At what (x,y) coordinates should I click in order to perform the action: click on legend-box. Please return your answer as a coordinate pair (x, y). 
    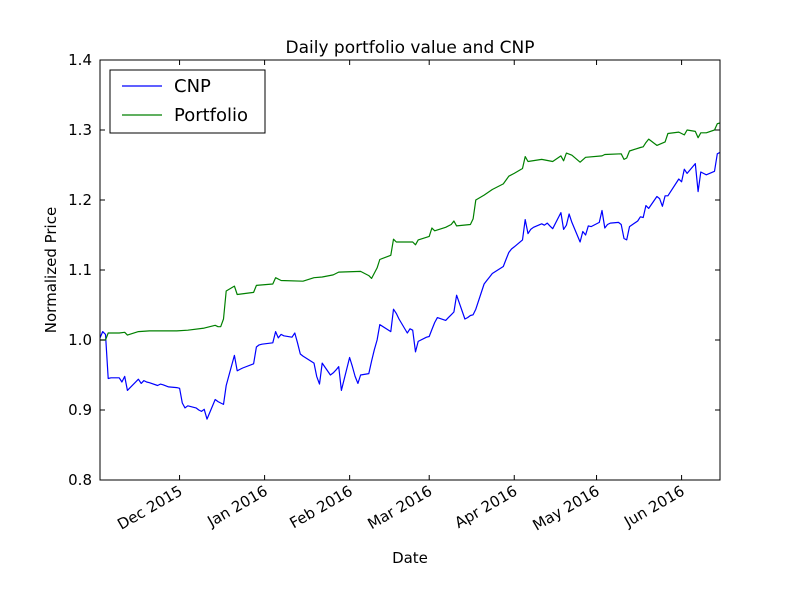
    Looking at the image, I should click on (187, 101).